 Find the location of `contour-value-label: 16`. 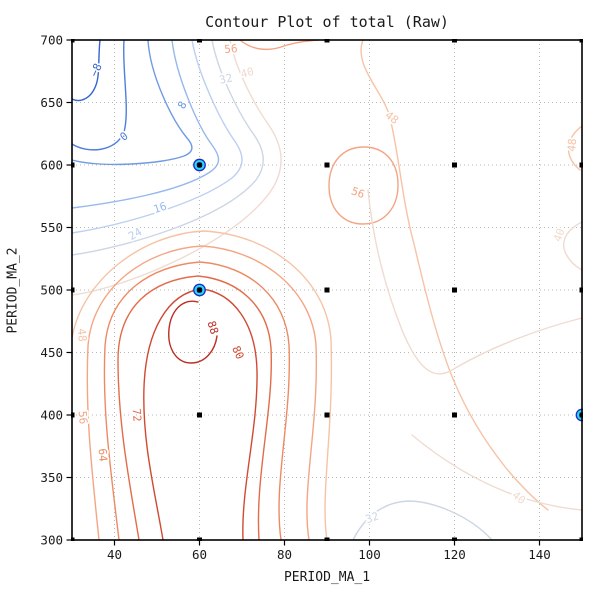

contour-value-label: 16 is located at coordinates (160, 208).